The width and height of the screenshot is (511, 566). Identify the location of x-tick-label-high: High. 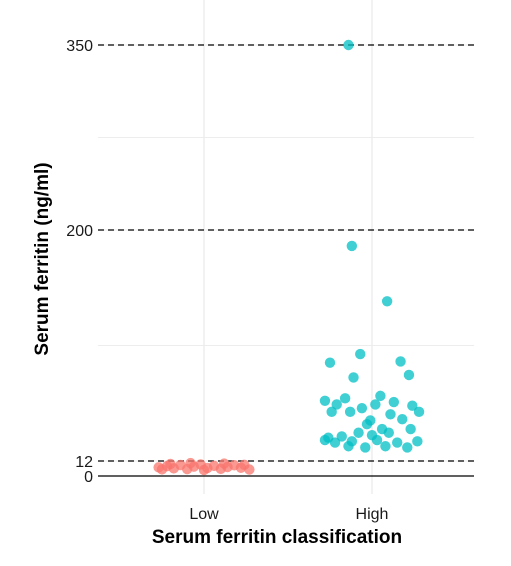
(372, 514).